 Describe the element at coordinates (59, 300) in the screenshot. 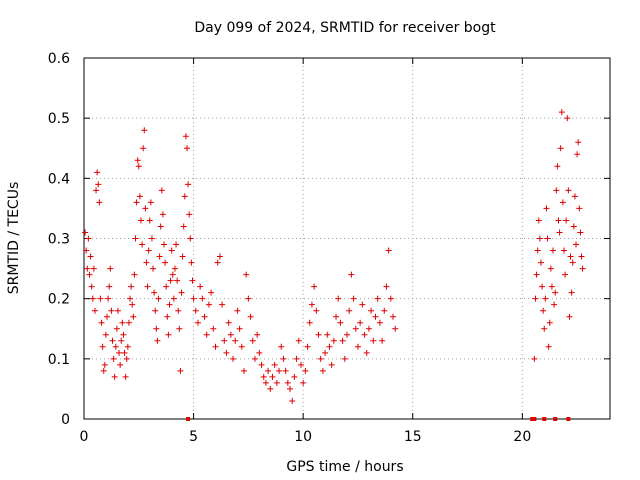

I see `y-tick-label: 0.2` at that location.